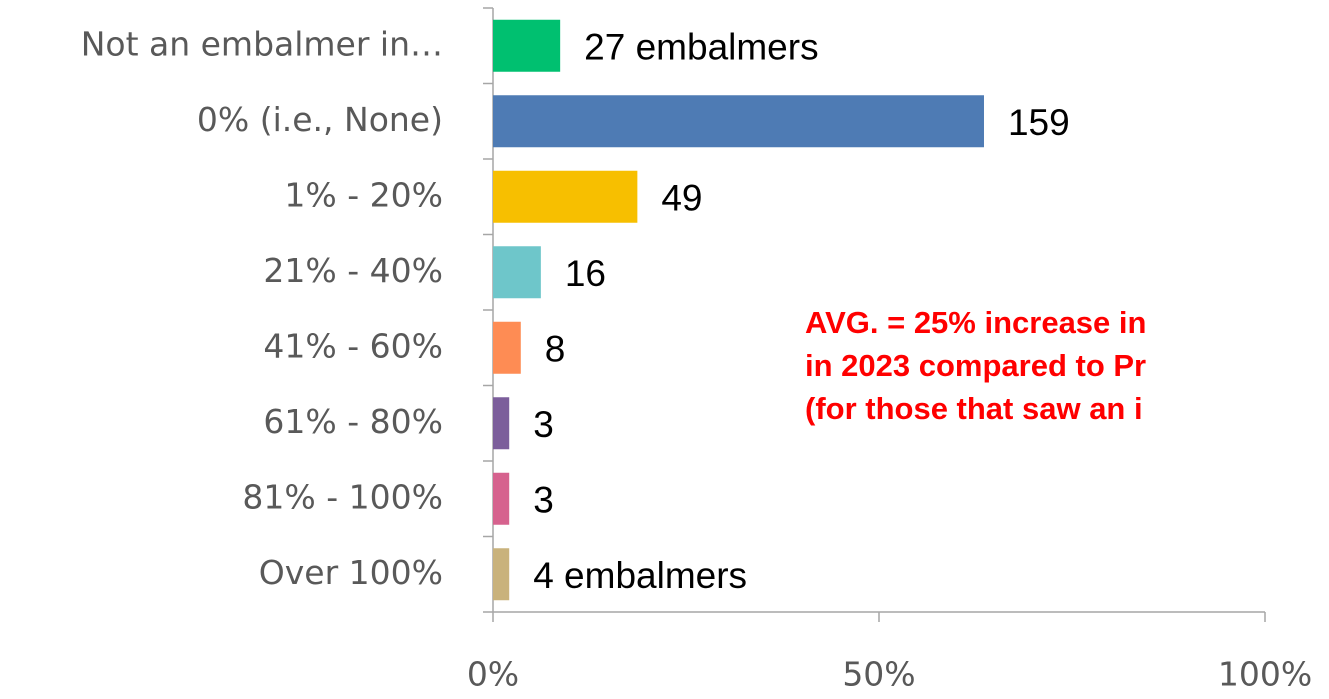 The image size is (1329, 699). I want to click on category-label: 81% - 100%, so click(342, 496).